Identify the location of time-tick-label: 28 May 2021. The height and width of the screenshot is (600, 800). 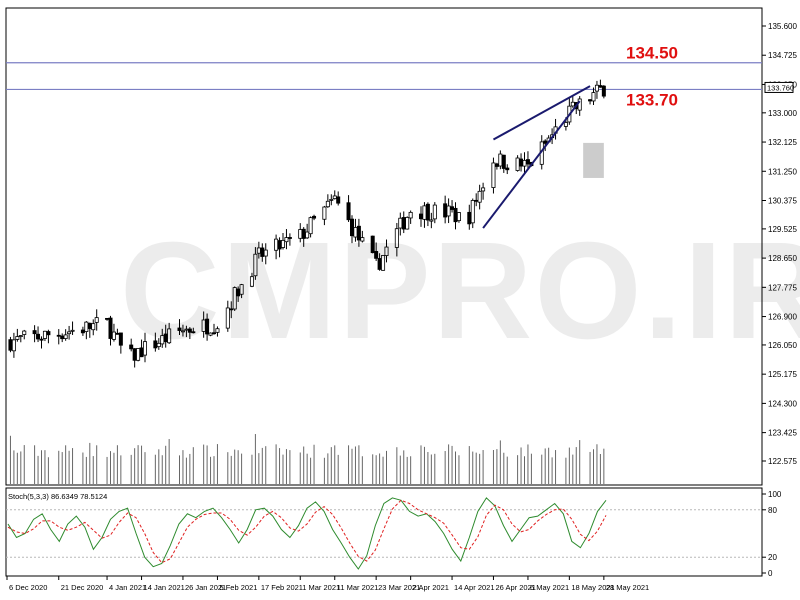
(627, 587).